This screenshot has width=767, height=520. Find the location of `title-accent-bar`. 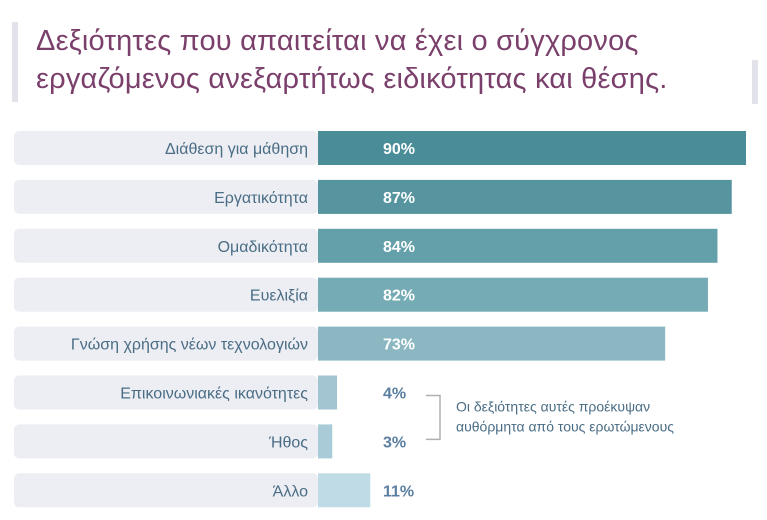

title-accent-bar is located at coordinates (15, 62).